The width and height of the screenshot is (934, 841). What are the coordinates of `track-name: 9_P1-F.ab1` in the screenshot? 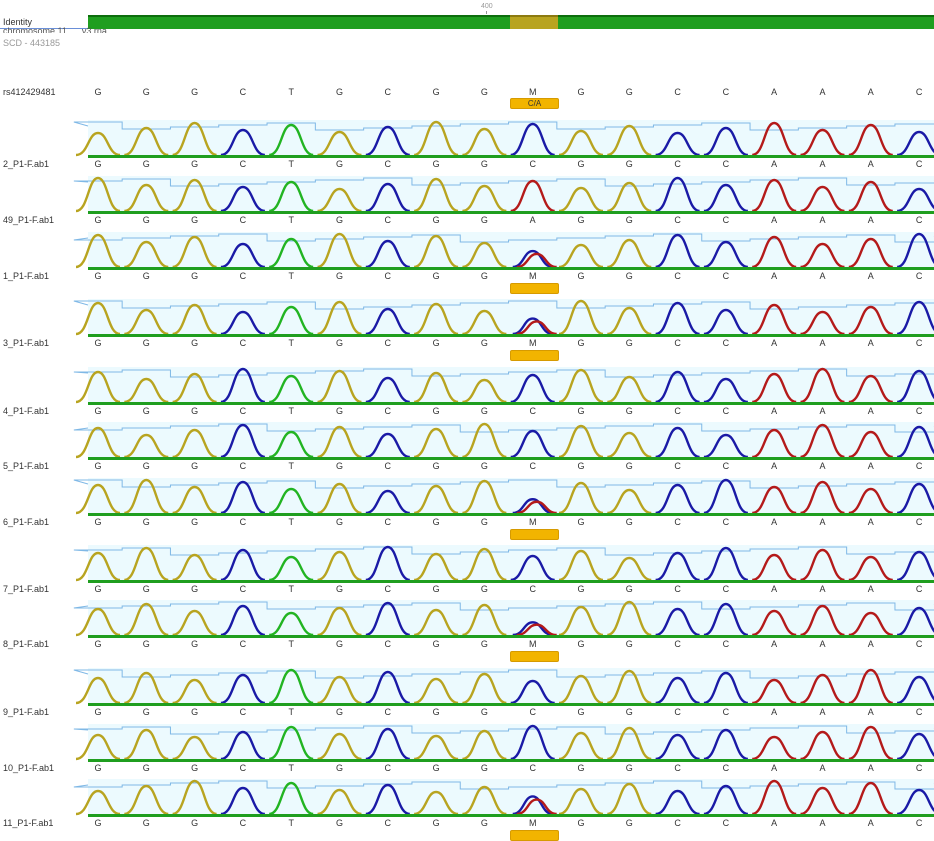 It's located at (26, 712).